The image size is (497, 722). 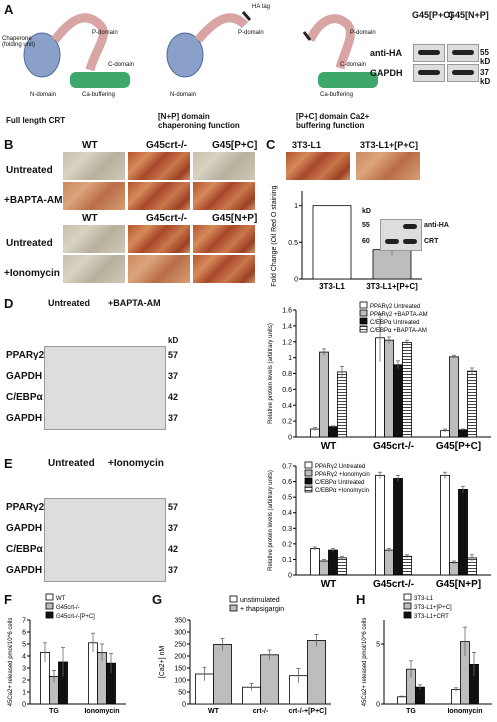 I want to click on blot-a-kd-55: 55 kD, so click(x=485, y=57).